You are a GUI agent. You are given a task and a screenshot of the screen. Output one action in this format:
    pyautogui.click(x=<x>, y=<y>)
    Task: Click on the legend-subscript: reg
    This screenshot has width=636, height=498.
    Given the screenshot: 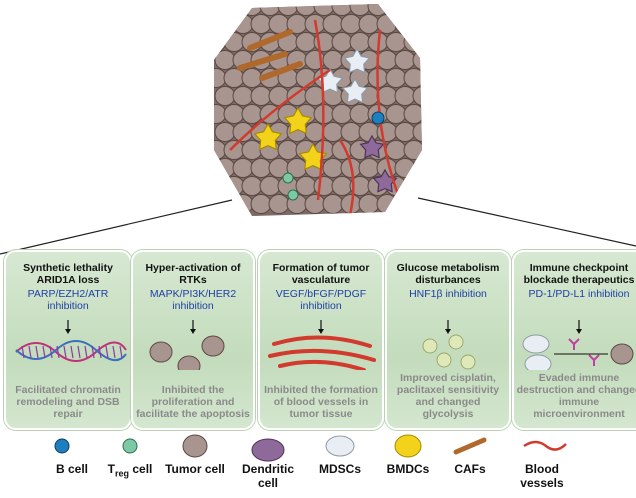 What is the action you would take?
    pyautogui.click(x=121, y=473)
    